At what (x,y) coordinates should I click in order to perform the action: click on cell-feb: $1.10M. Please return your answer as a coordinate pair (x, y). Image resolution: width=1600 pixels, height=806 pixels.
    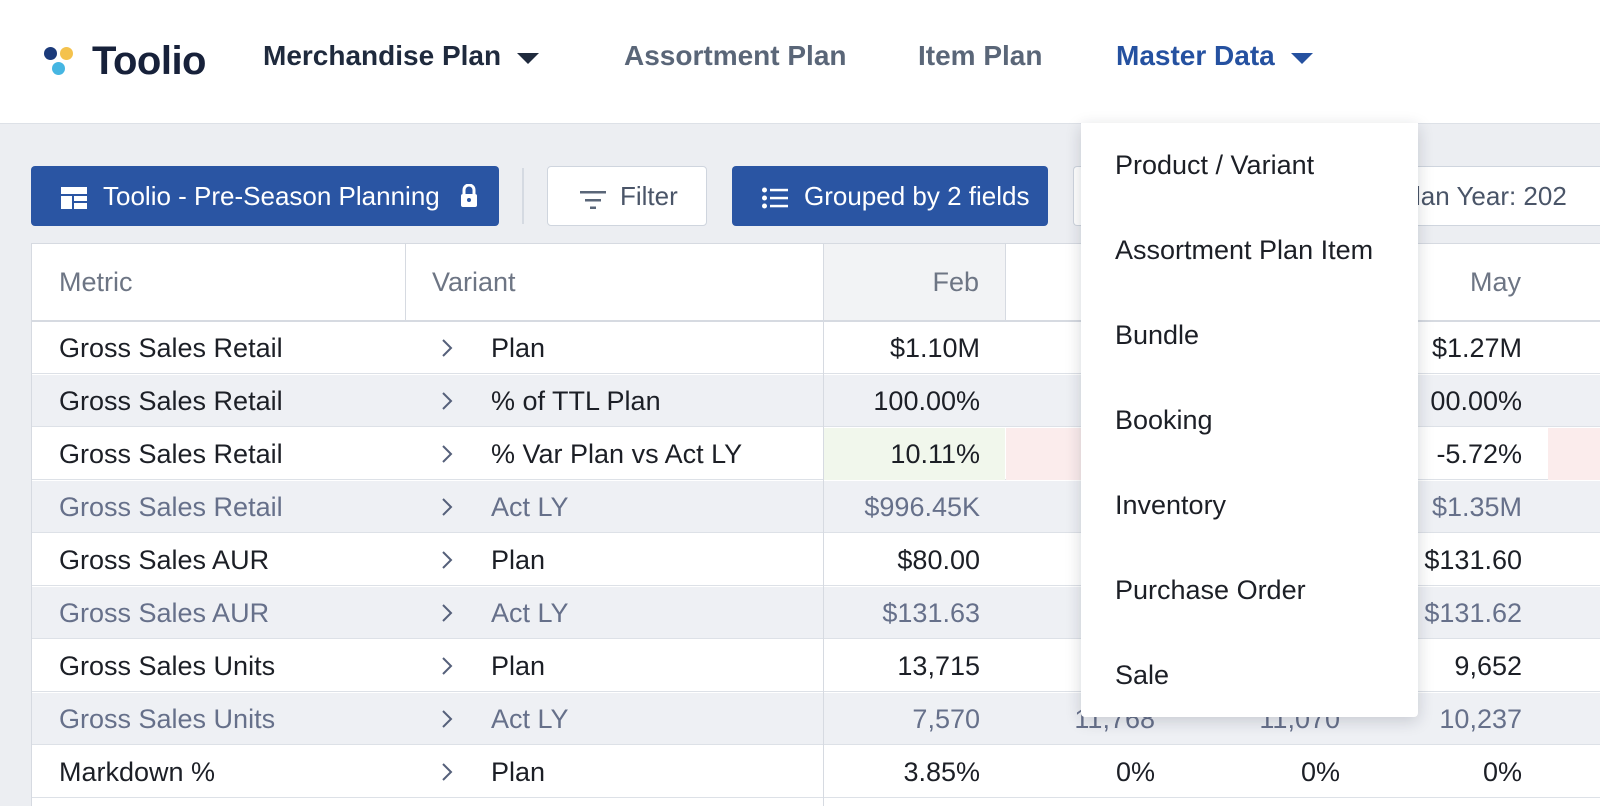
    Looking at the image, I should click on (934, 347).